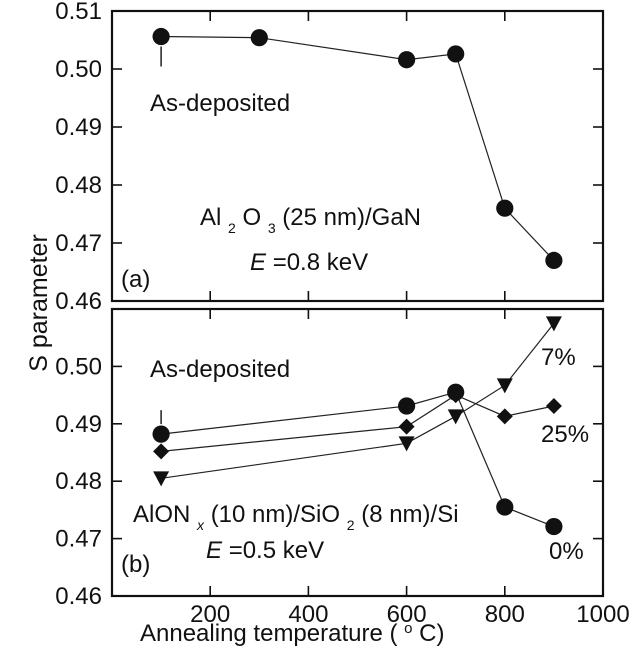 This screenshot has width=642, height=667. Describe the element at coordinates (407, 614) in the screenshot. I see `bottom-xtick-label-2: 600` at that location.